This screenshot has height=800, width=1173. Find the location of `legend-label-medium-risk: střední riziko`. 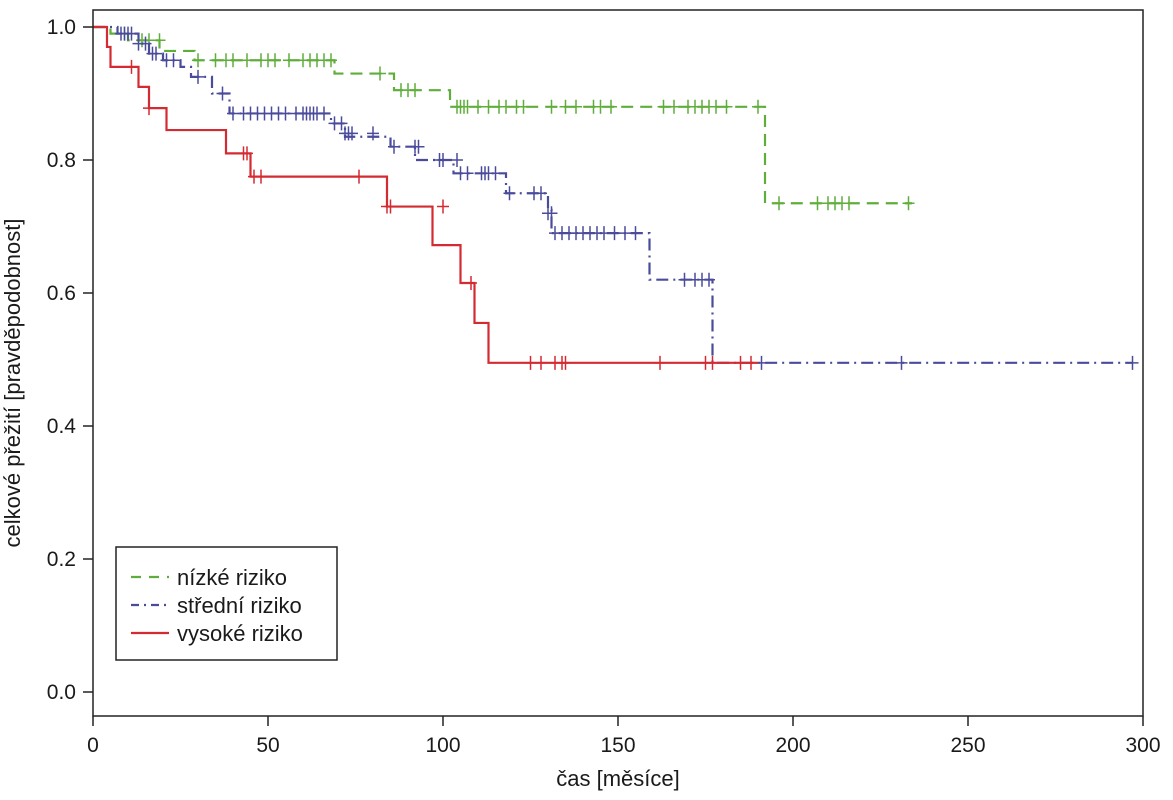

legend-label-medium-risk: střední riziko is located at coordinates (239, 605).